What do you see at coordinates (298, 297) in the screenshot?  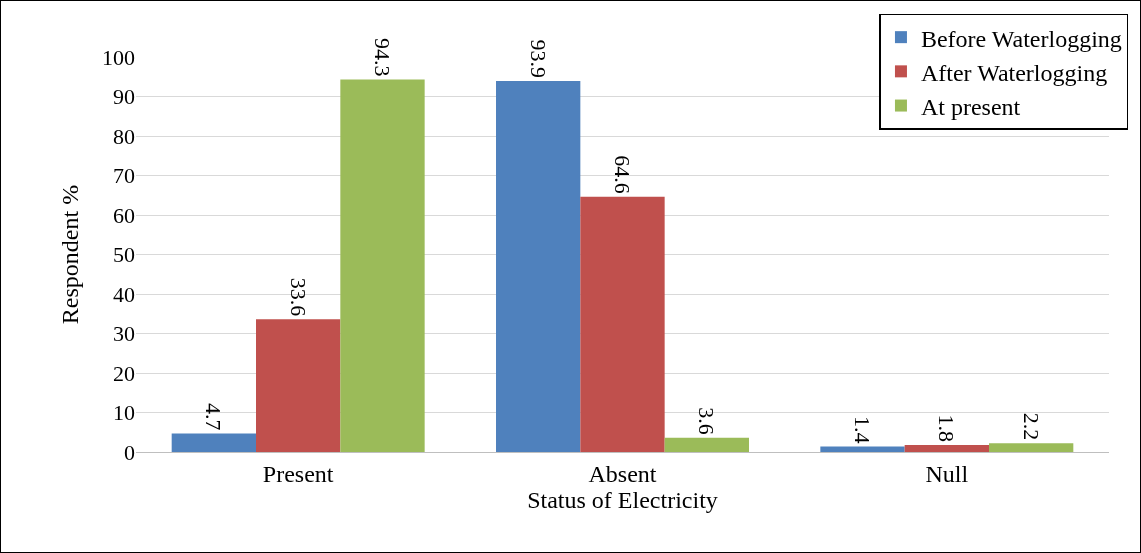 I see `data-label: 33.6` at bounding box center [298, 297].